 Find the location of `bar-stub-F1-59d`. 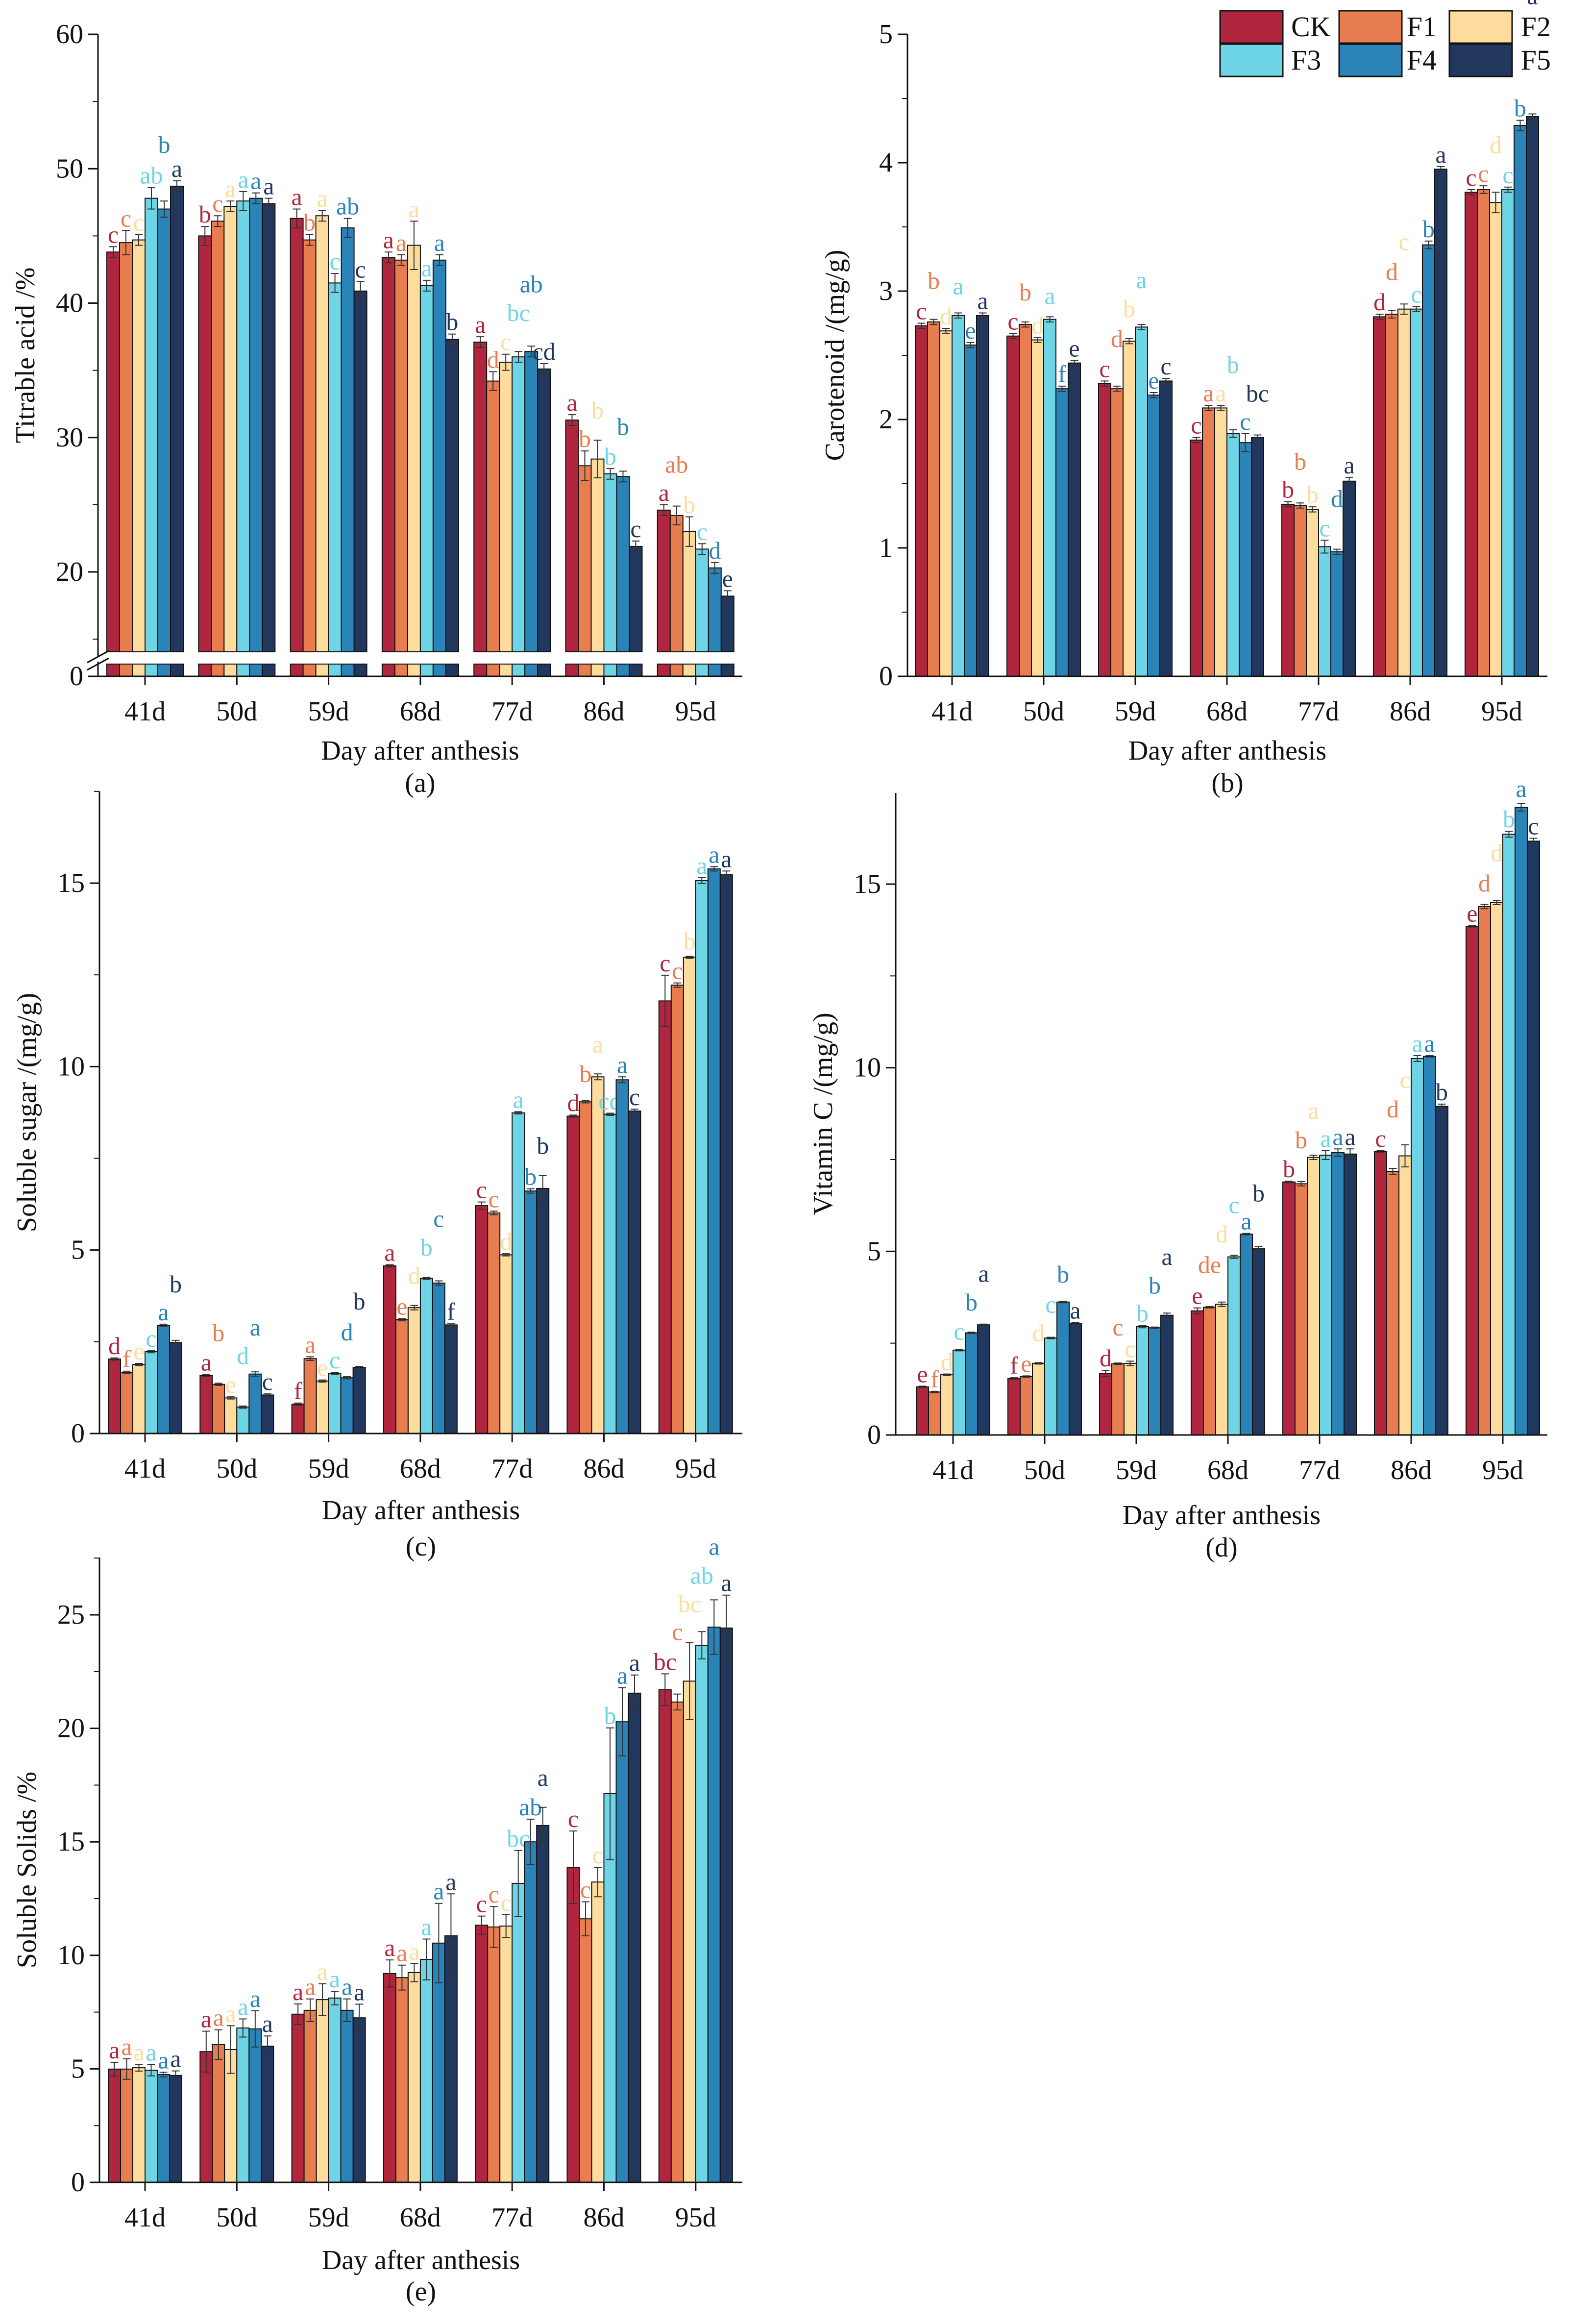

bar-stub-F1-59d is located at coordinates (309, 670).